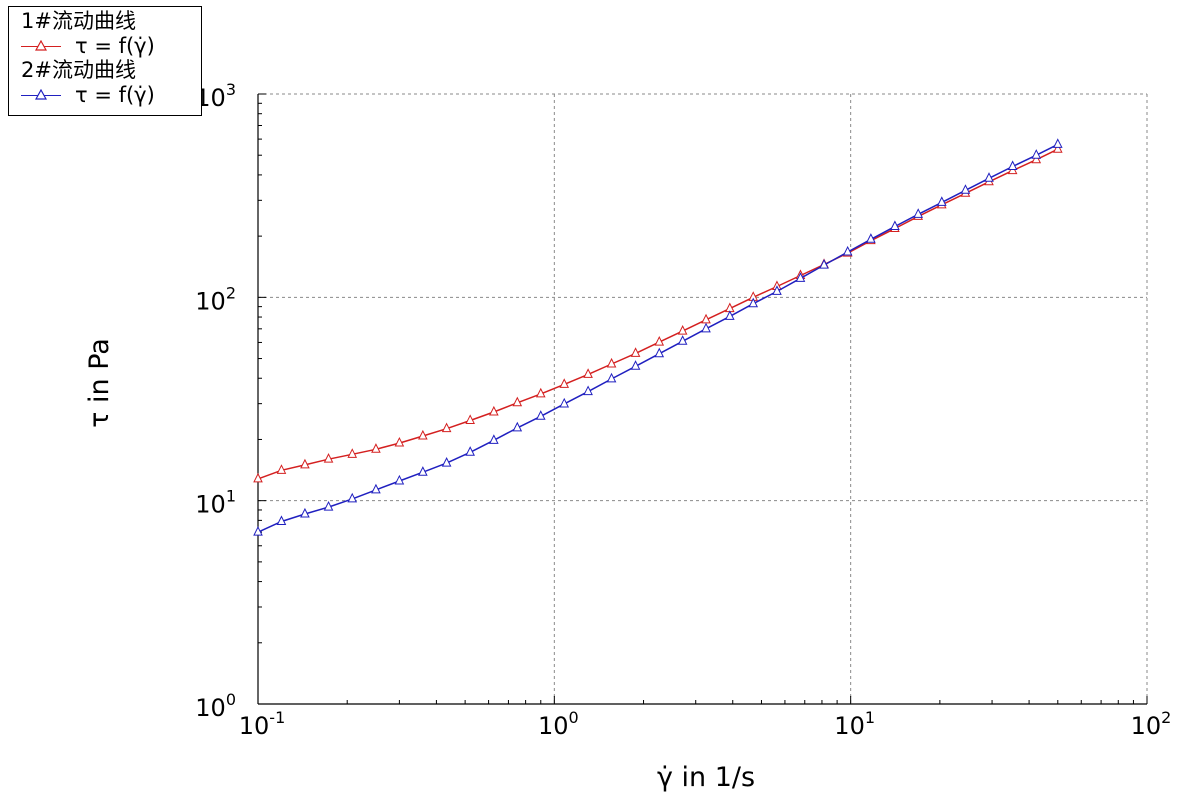 This screenshot has height=807, width=1190. I want to click on legend: 1#流动曲线 τ = f(γ̇) 2#流动曲线 τ = f(γ̇), so click(105, 61).